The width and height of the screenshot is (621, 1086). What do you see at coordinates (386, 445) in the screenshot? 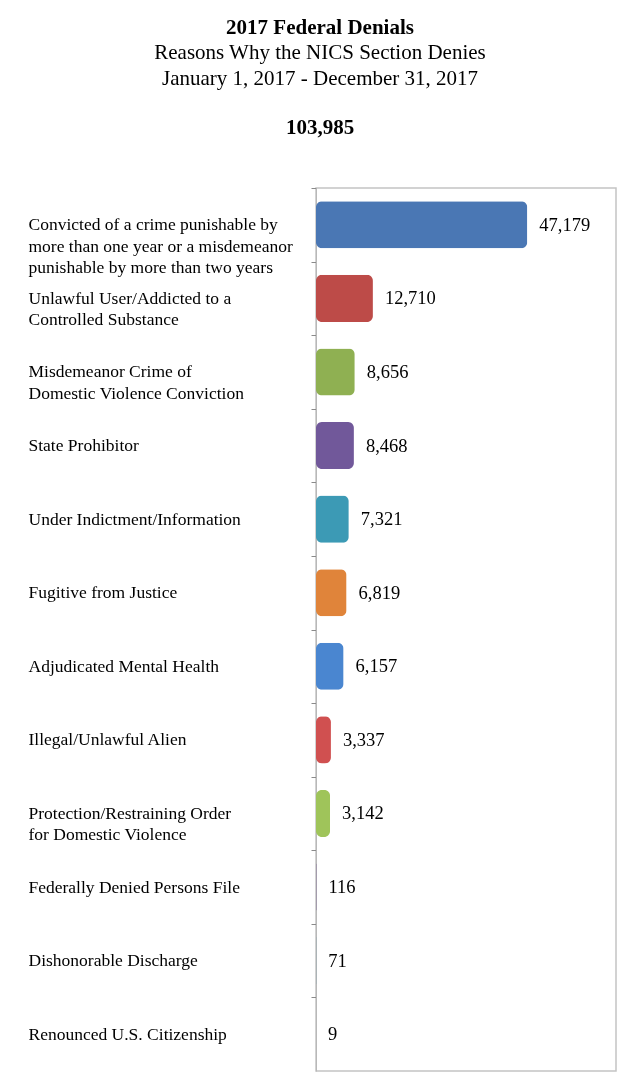
I see `data-label: 8,468` at bounding box center [386, 445].